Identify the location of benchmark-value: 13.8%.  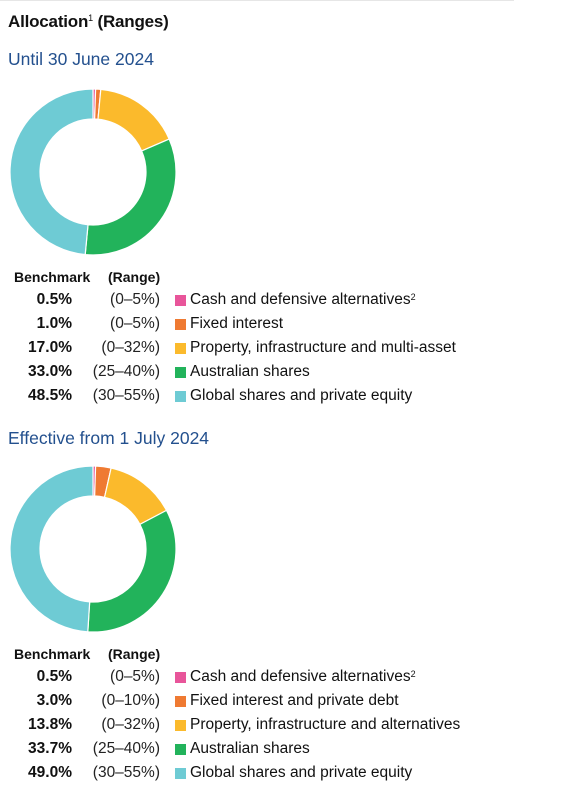
(50, 724).